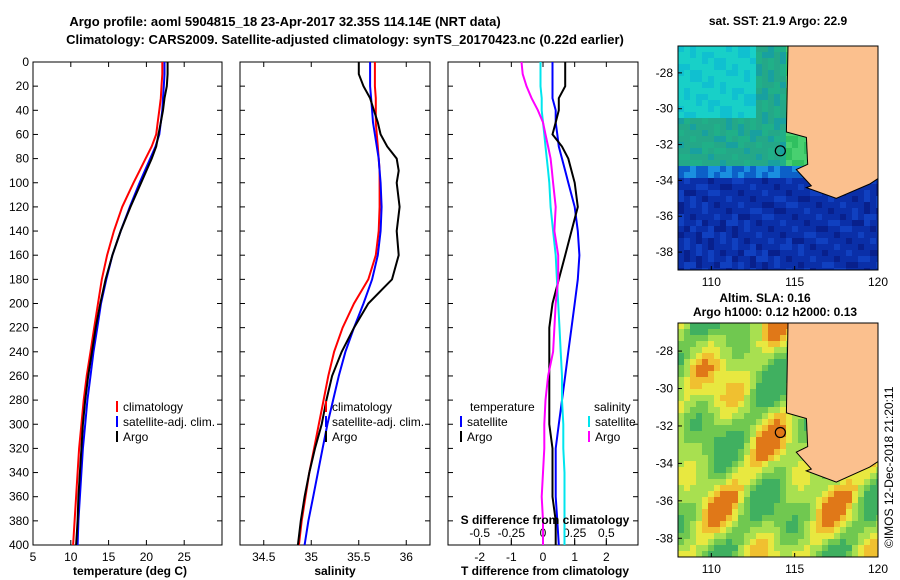  Describe the element at coordinates (153, 407) in the screenshot. I see `temperature-legend-label: climatology` at that location.